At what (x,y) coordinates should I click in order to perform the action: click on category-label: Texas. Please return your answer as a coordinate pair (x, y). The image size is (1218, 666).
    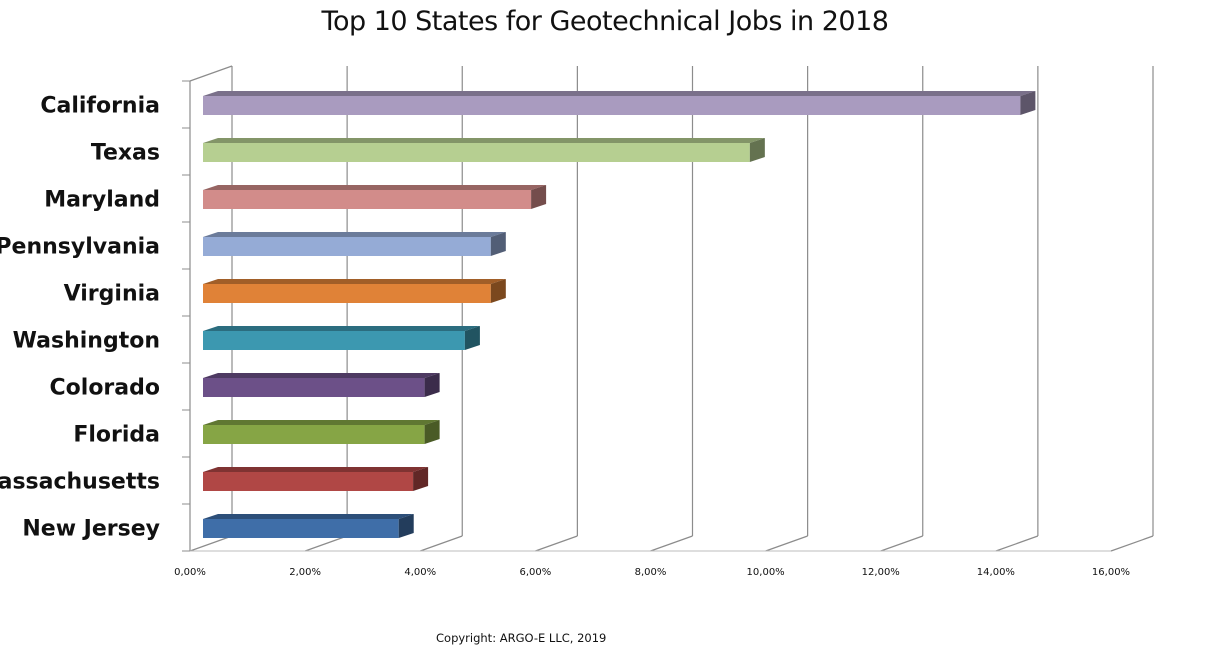
    Looking at the image, I should click on (125, 153).